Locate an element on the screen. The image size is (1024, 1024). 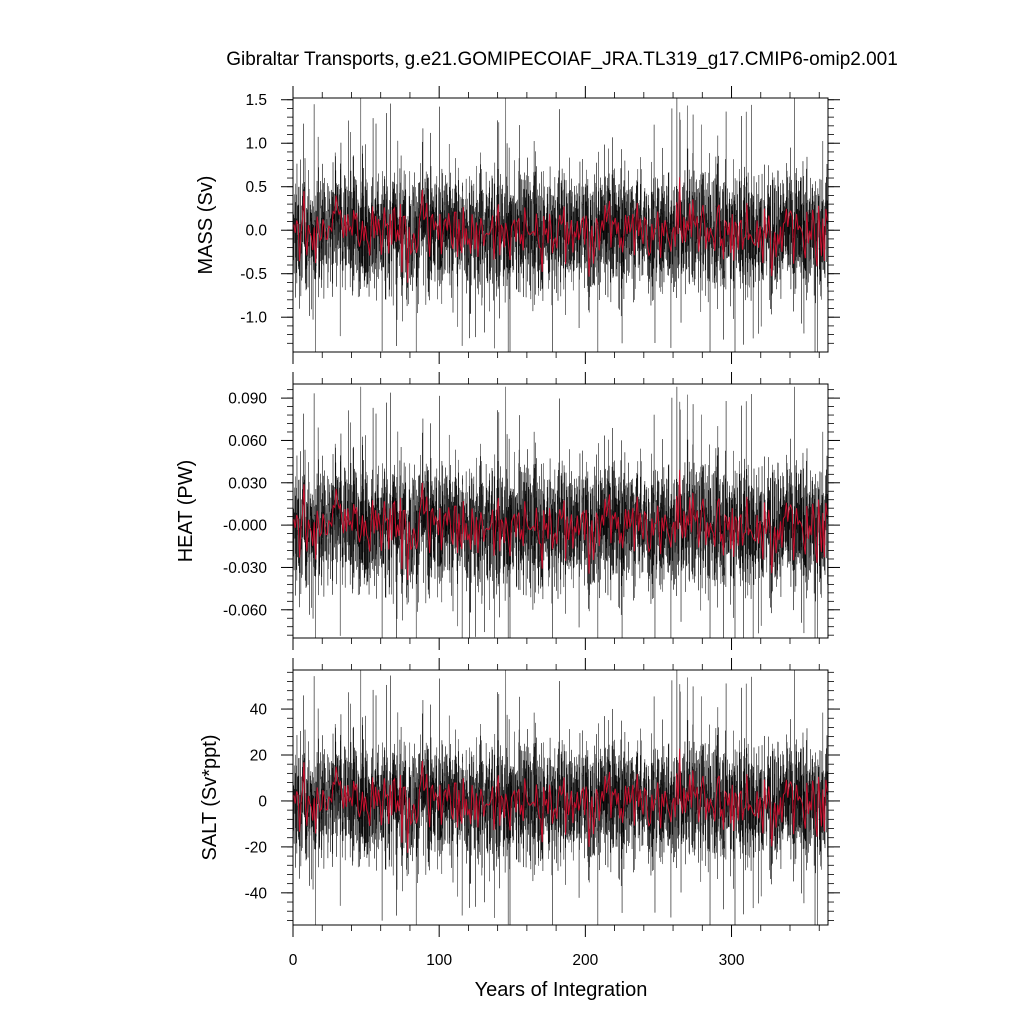
x-tick-label: 0 is located at coordinates (293, 960).